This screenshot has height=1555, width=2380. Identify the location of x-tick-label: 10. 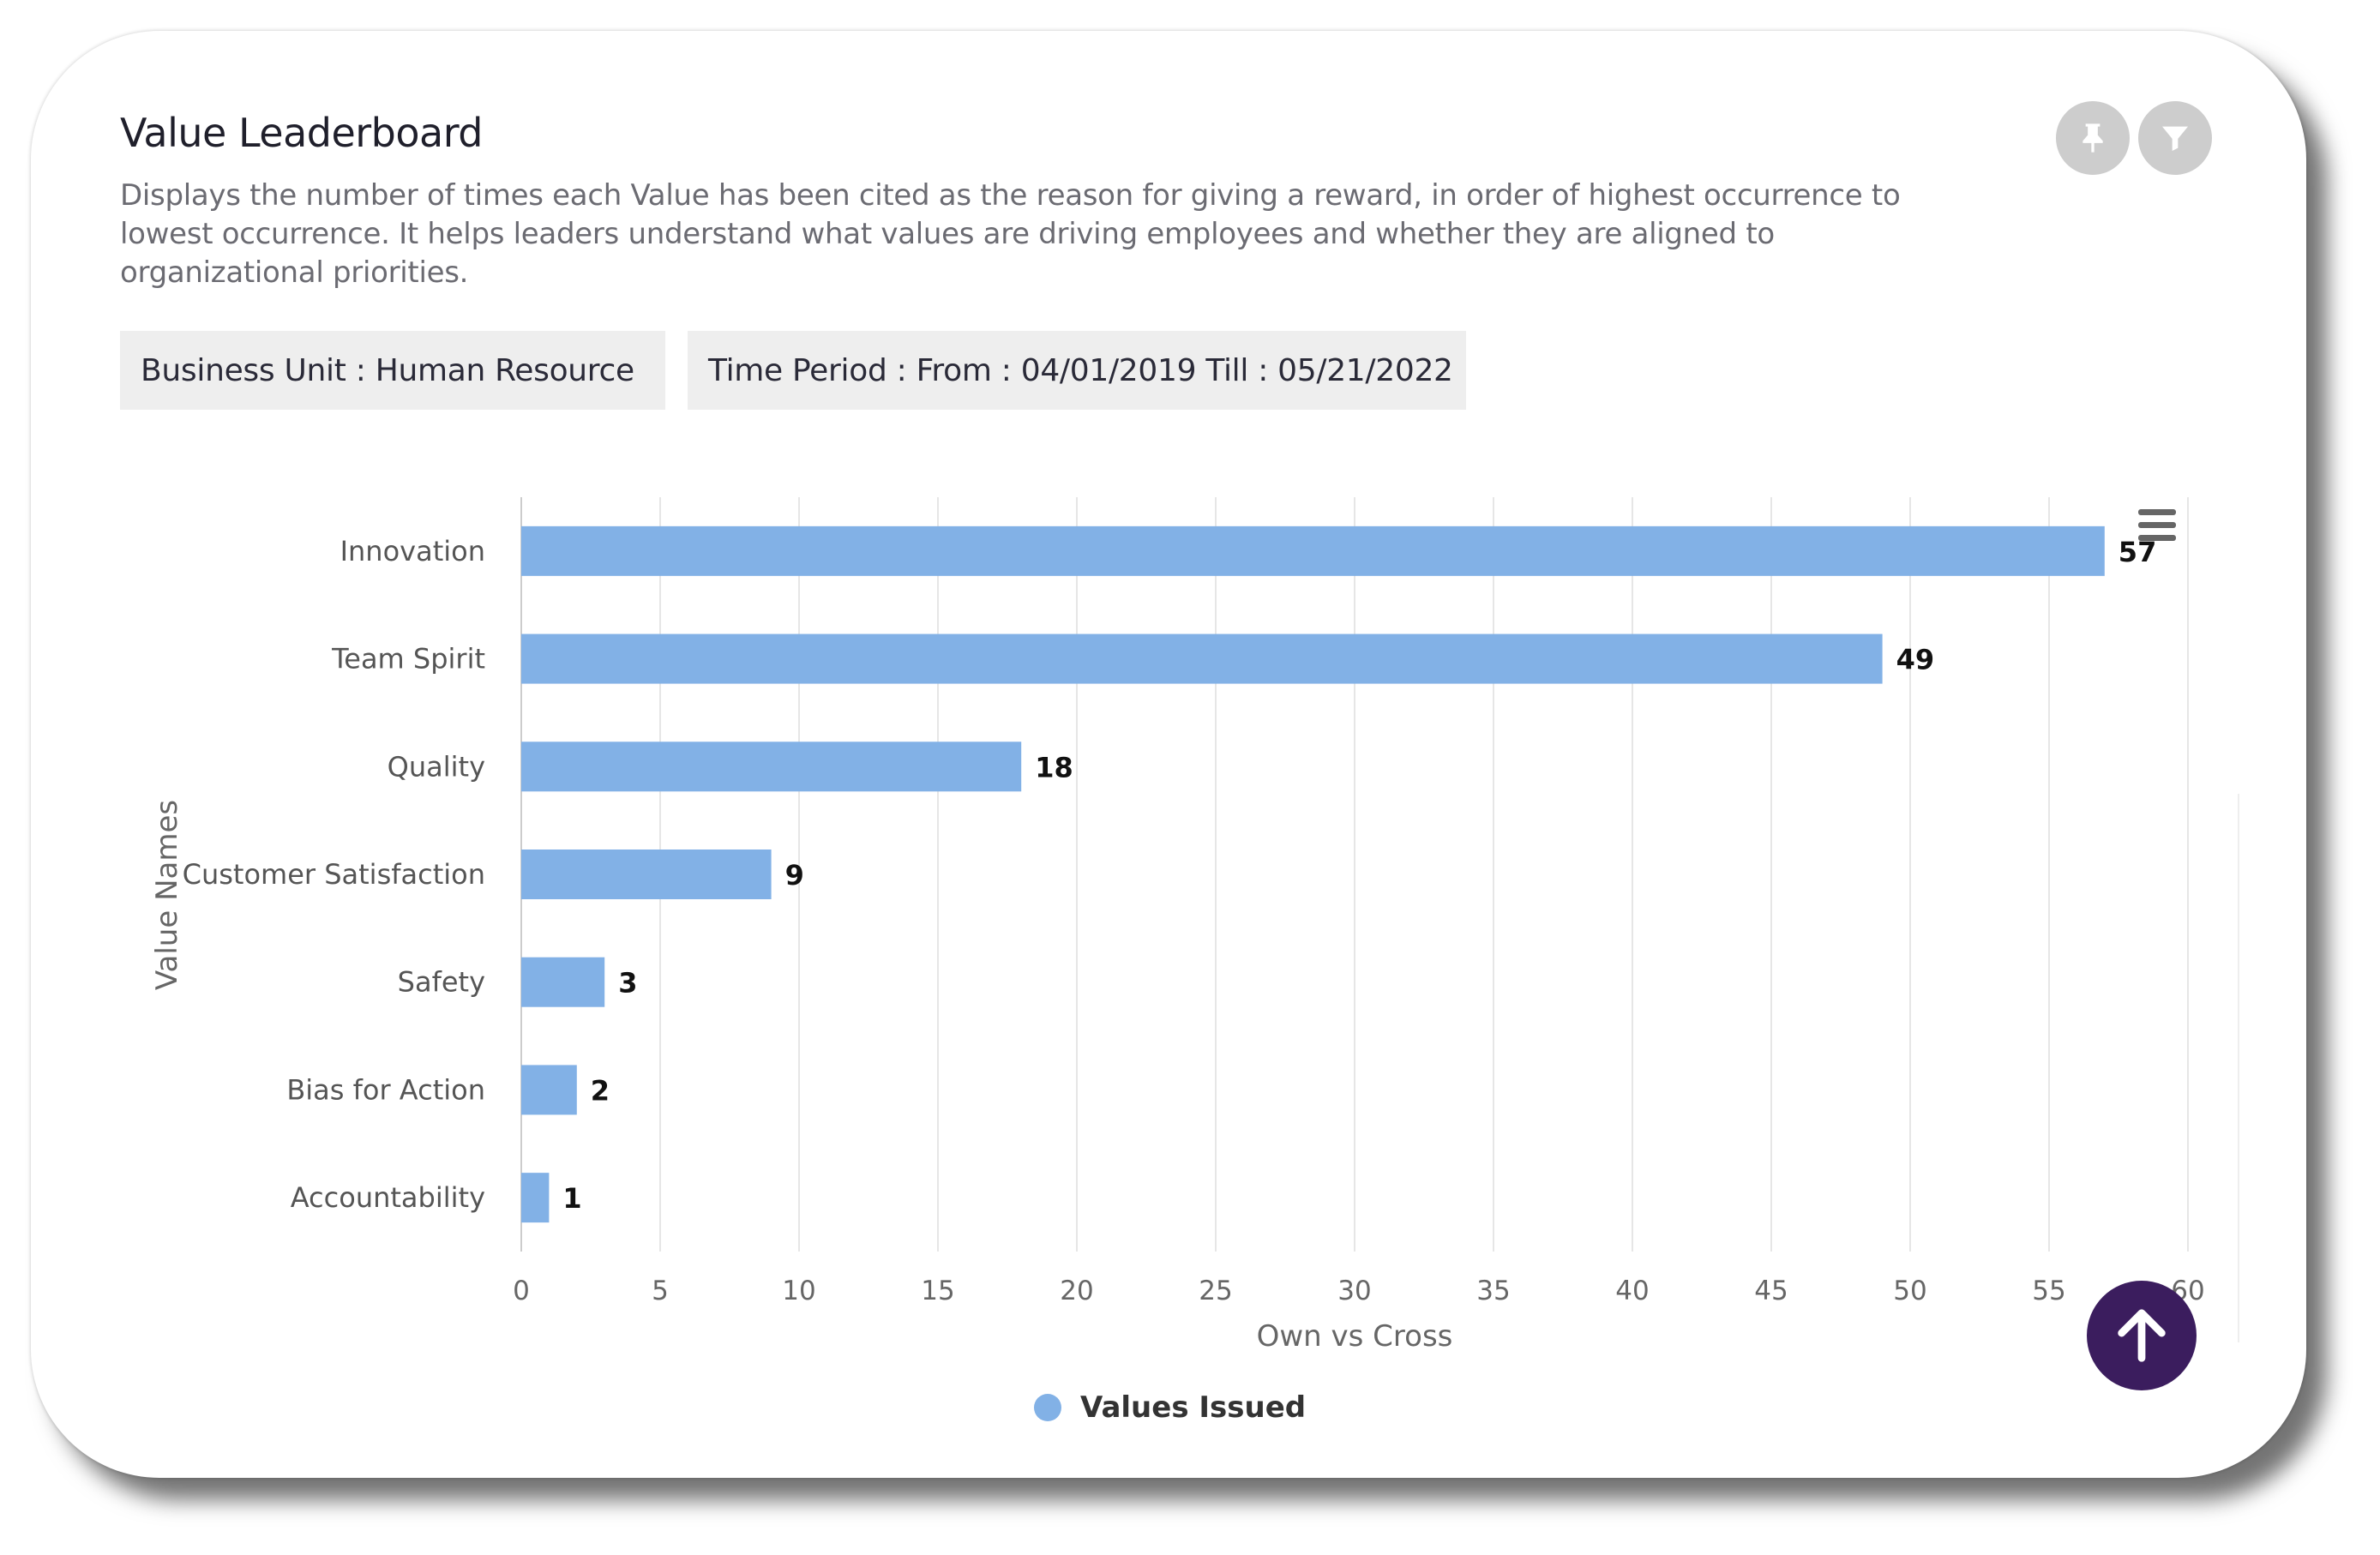
(799, 1291).